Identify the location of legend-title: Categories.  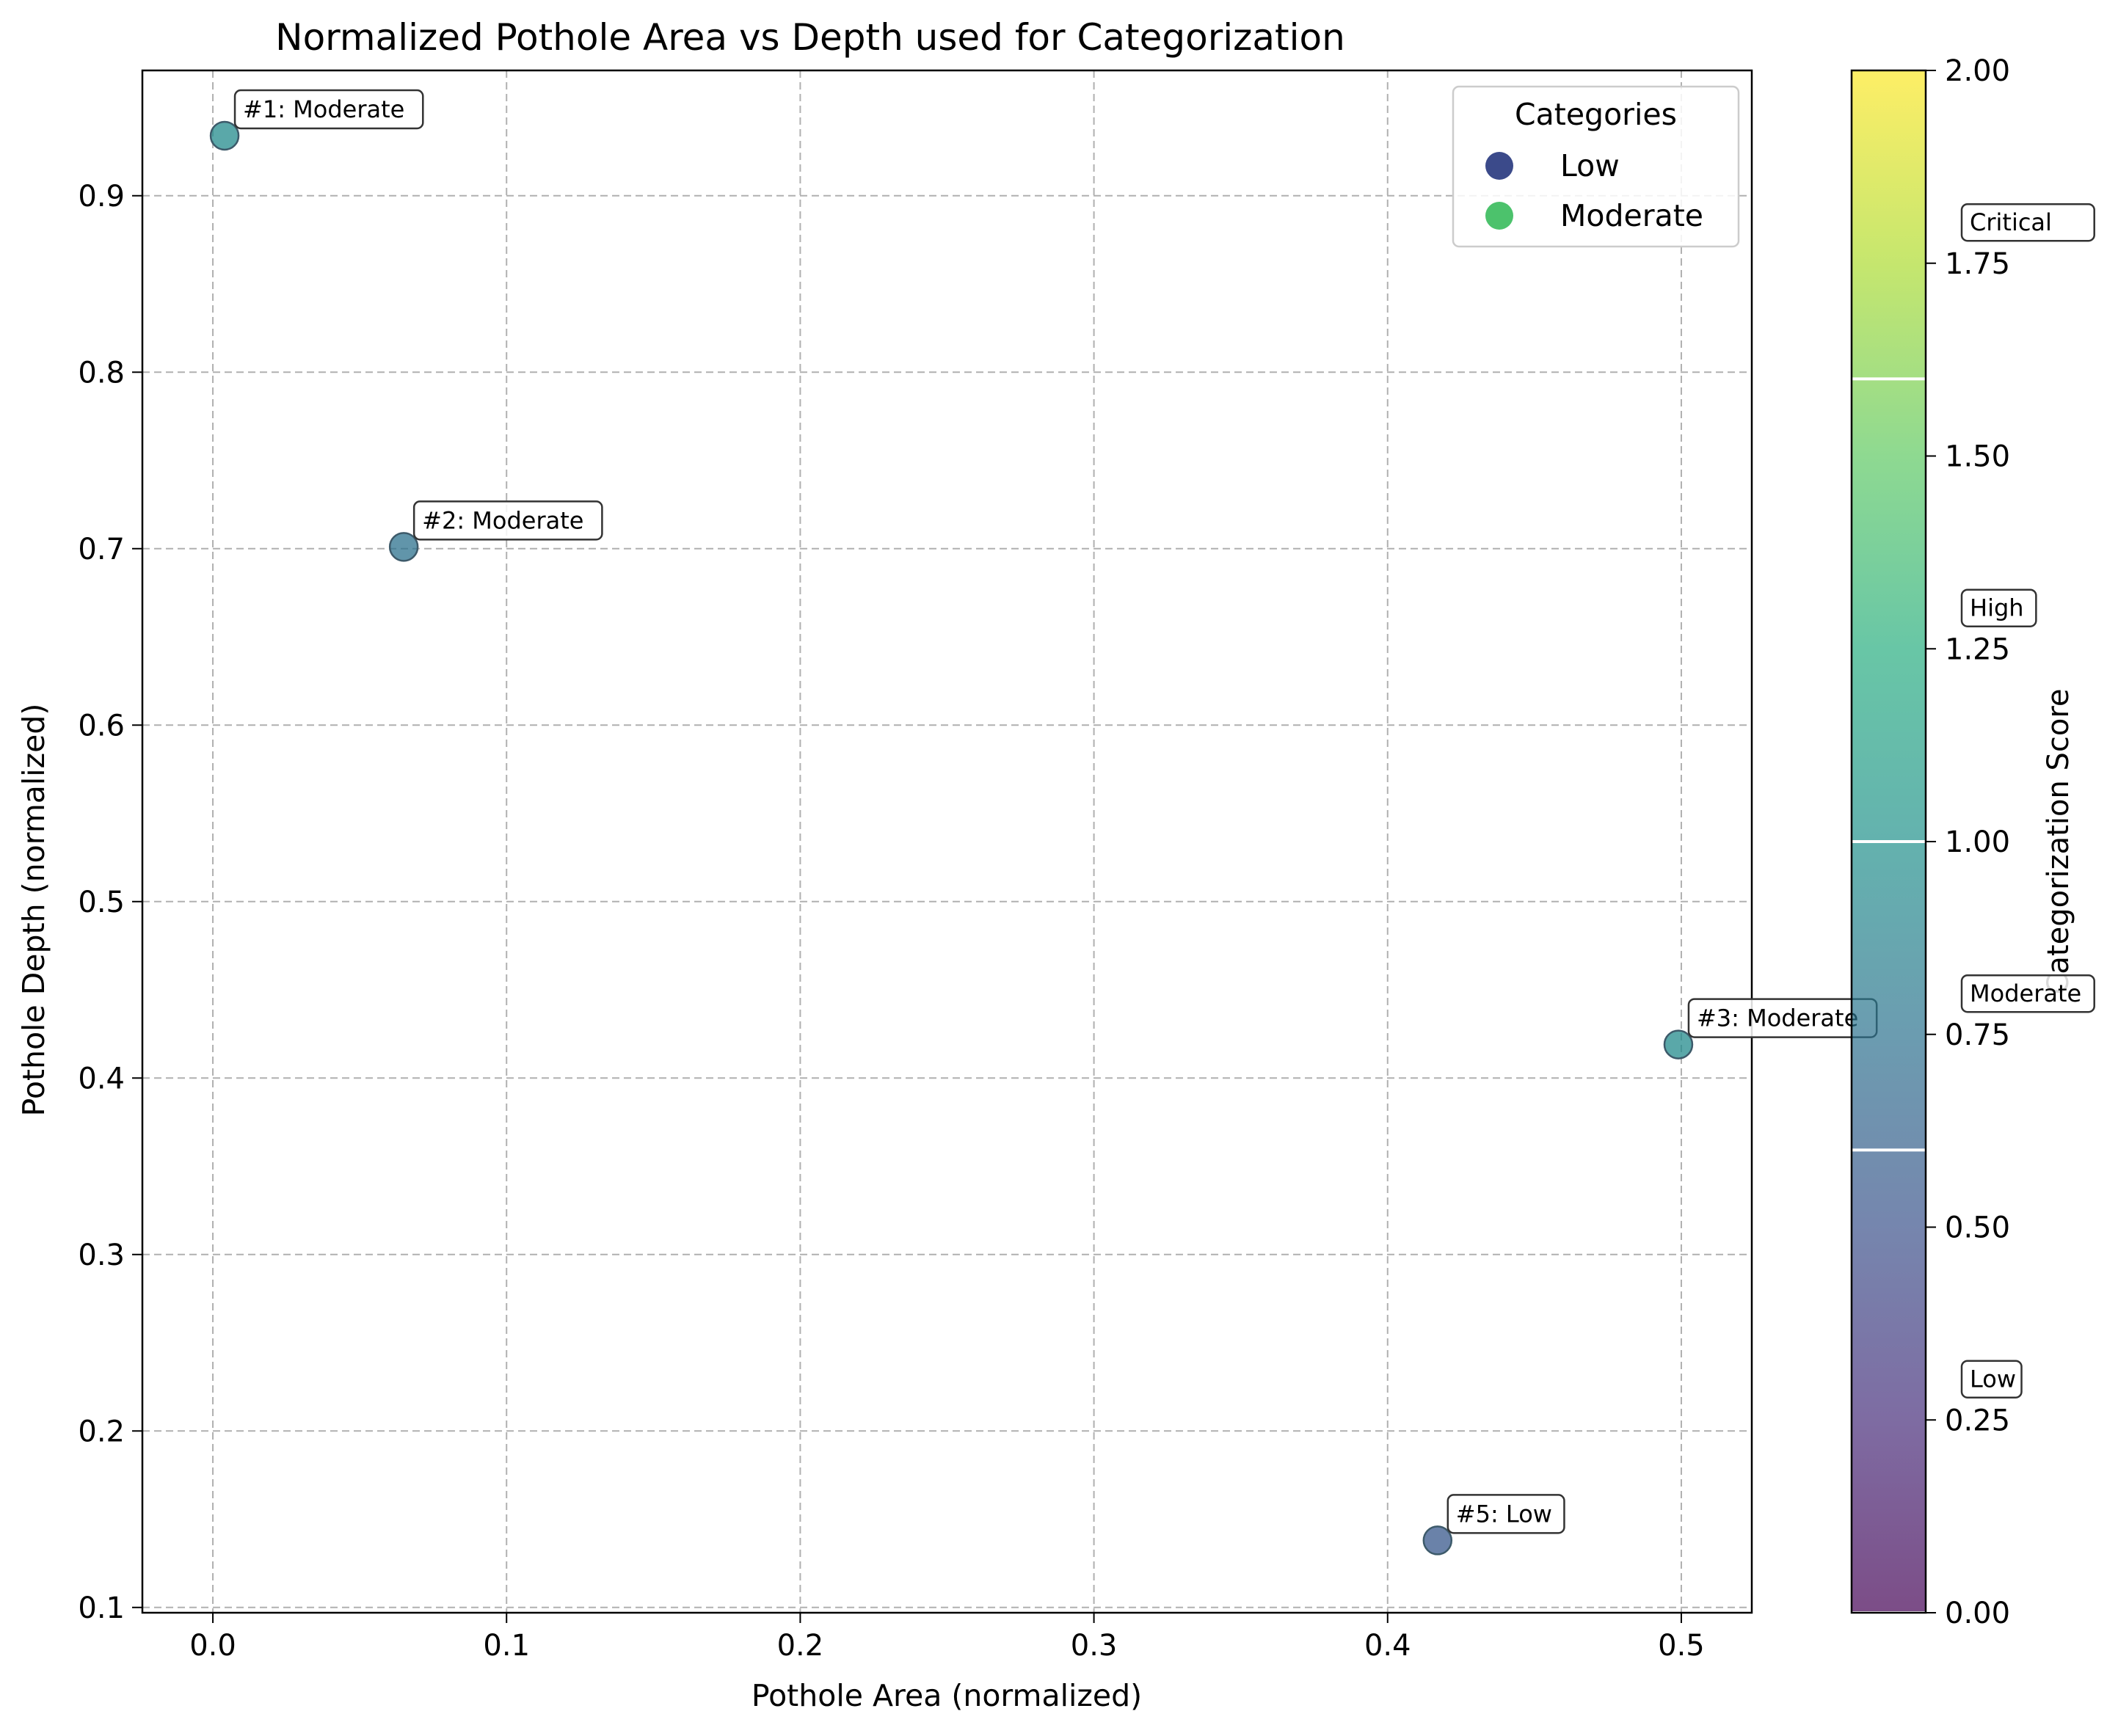
(1596, 114).